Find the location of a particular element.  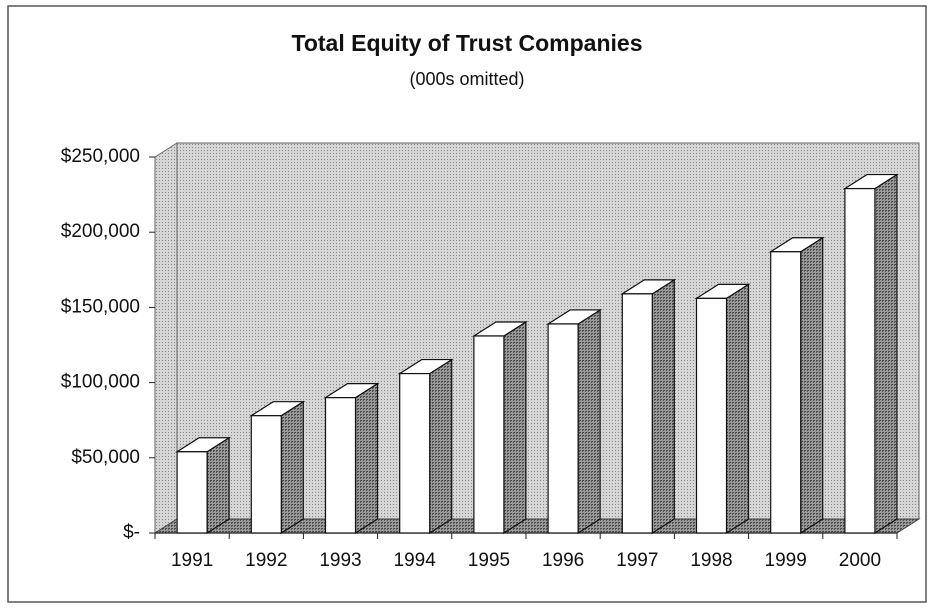

y-tick-label: $100,000 is located at coordinates (100, 382).